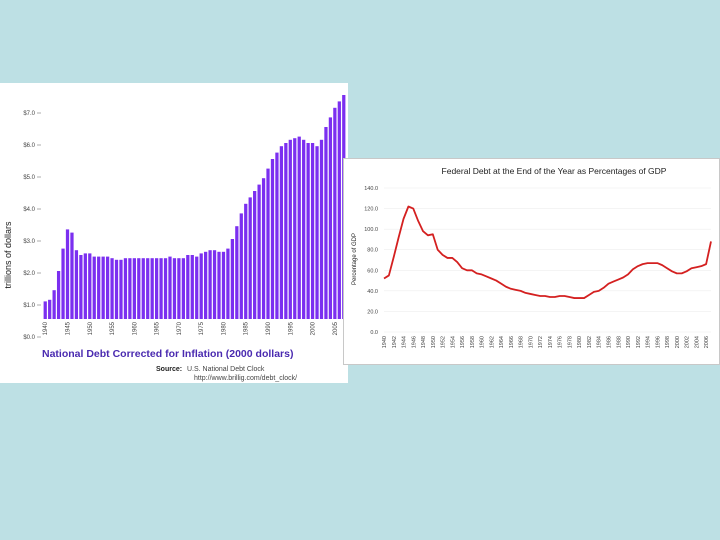 The width and height of the screenshot is (720, 540). I want to click on bar-1963, so click(148, 288).